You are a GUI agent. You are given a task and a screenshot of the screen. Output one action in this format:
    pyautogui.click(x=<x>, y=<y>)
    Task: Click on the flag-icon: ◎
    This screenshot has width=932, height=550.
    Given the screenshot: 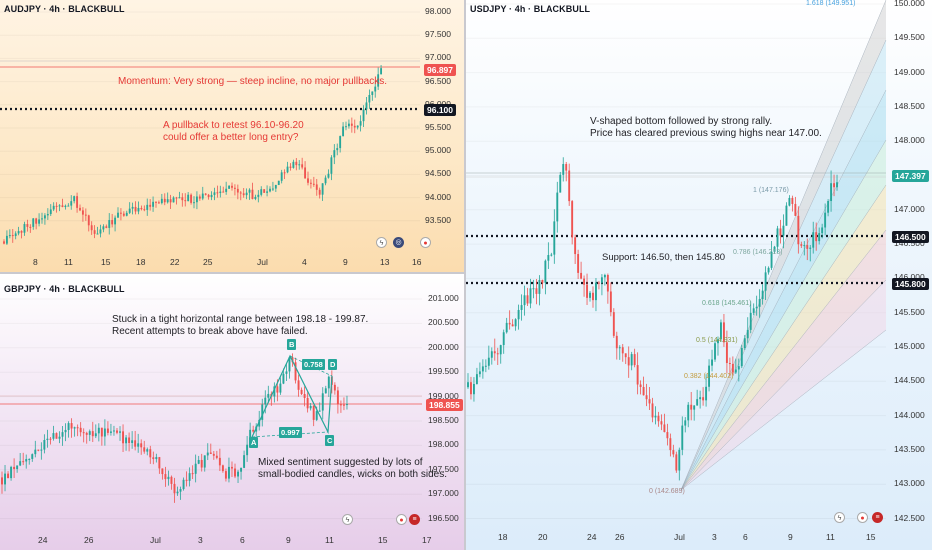 What is the action you would take?
    pyautogui.click(x=398, y=242)
    